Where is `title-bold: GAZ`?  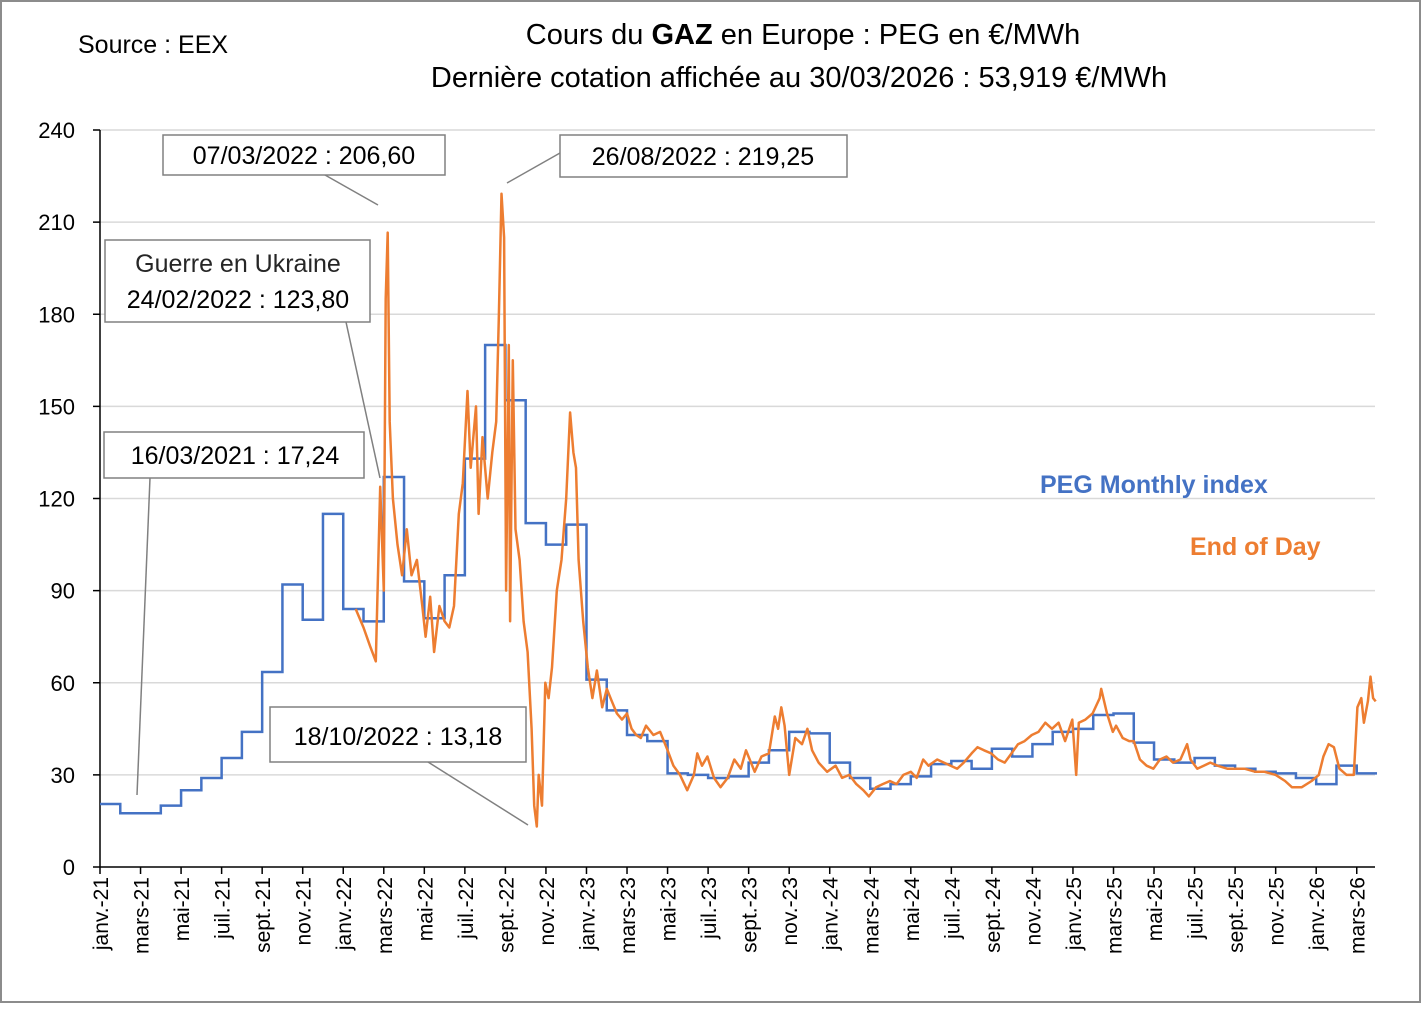 title-bold: GAZ is located at coordinates (682, 35).